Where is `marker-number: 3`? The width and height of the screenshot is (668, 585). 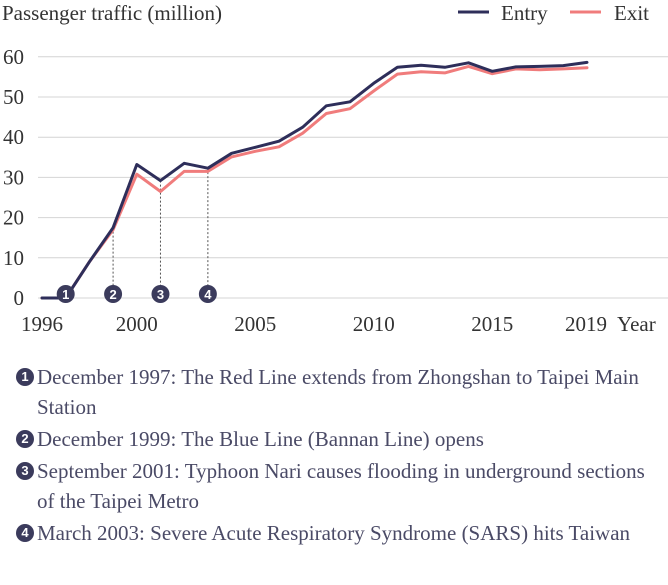
marker-number: 3 is located at coordinates (160, 294).